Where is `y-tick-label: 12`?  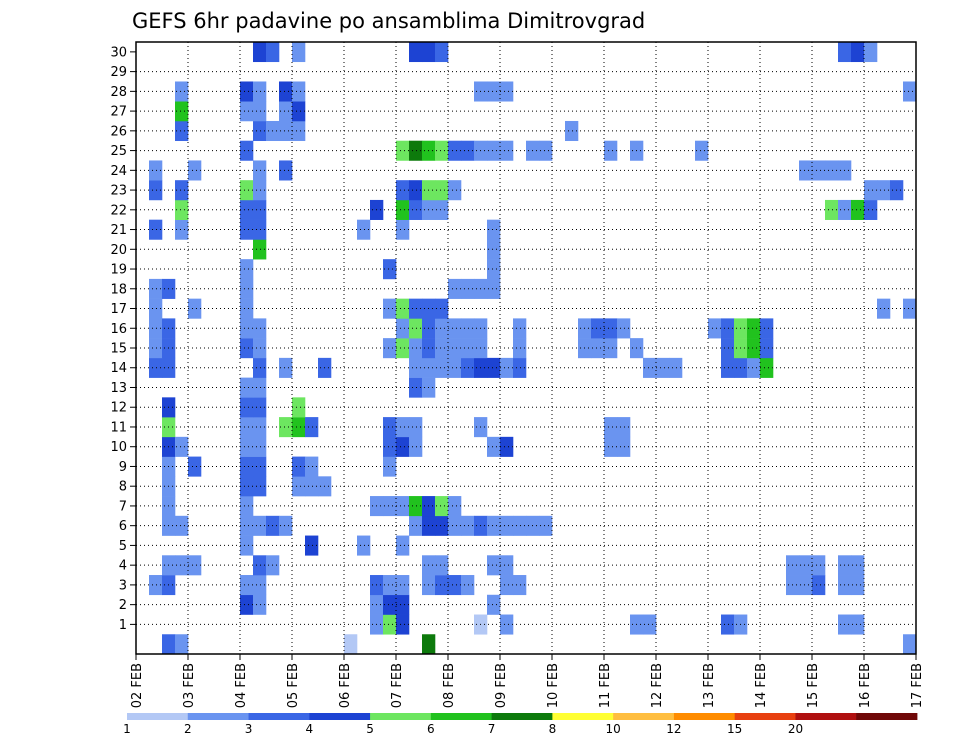
y-tick-label: 12 is located at coordinates (118, 408).